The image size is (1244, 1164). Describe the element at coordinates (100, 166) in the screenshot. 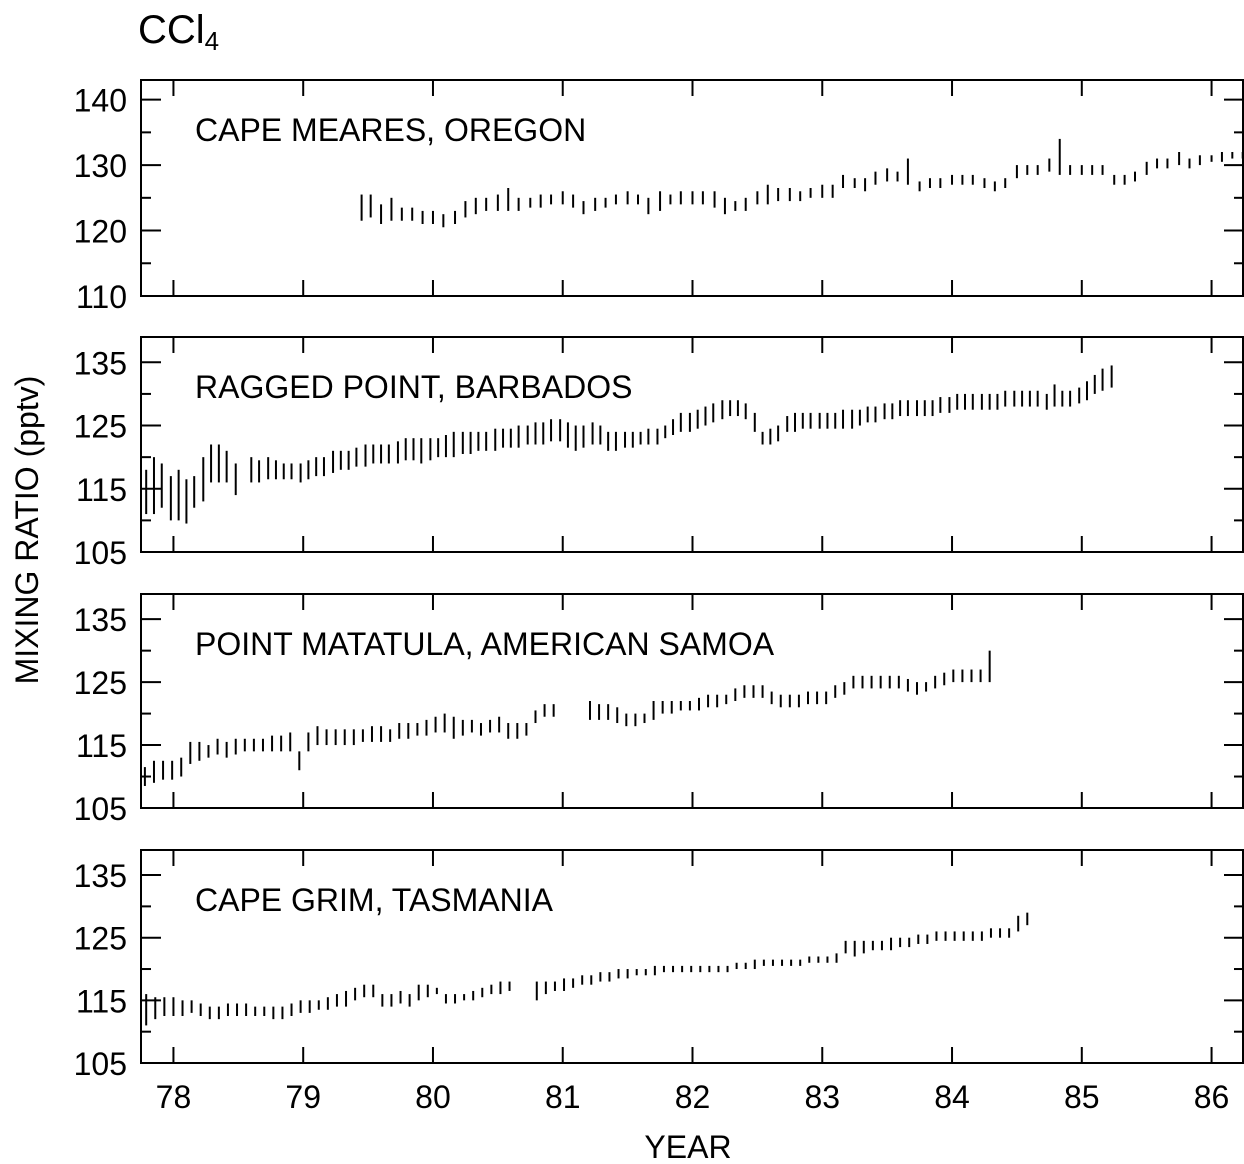

I see `y-tick-label: 130` at that location.